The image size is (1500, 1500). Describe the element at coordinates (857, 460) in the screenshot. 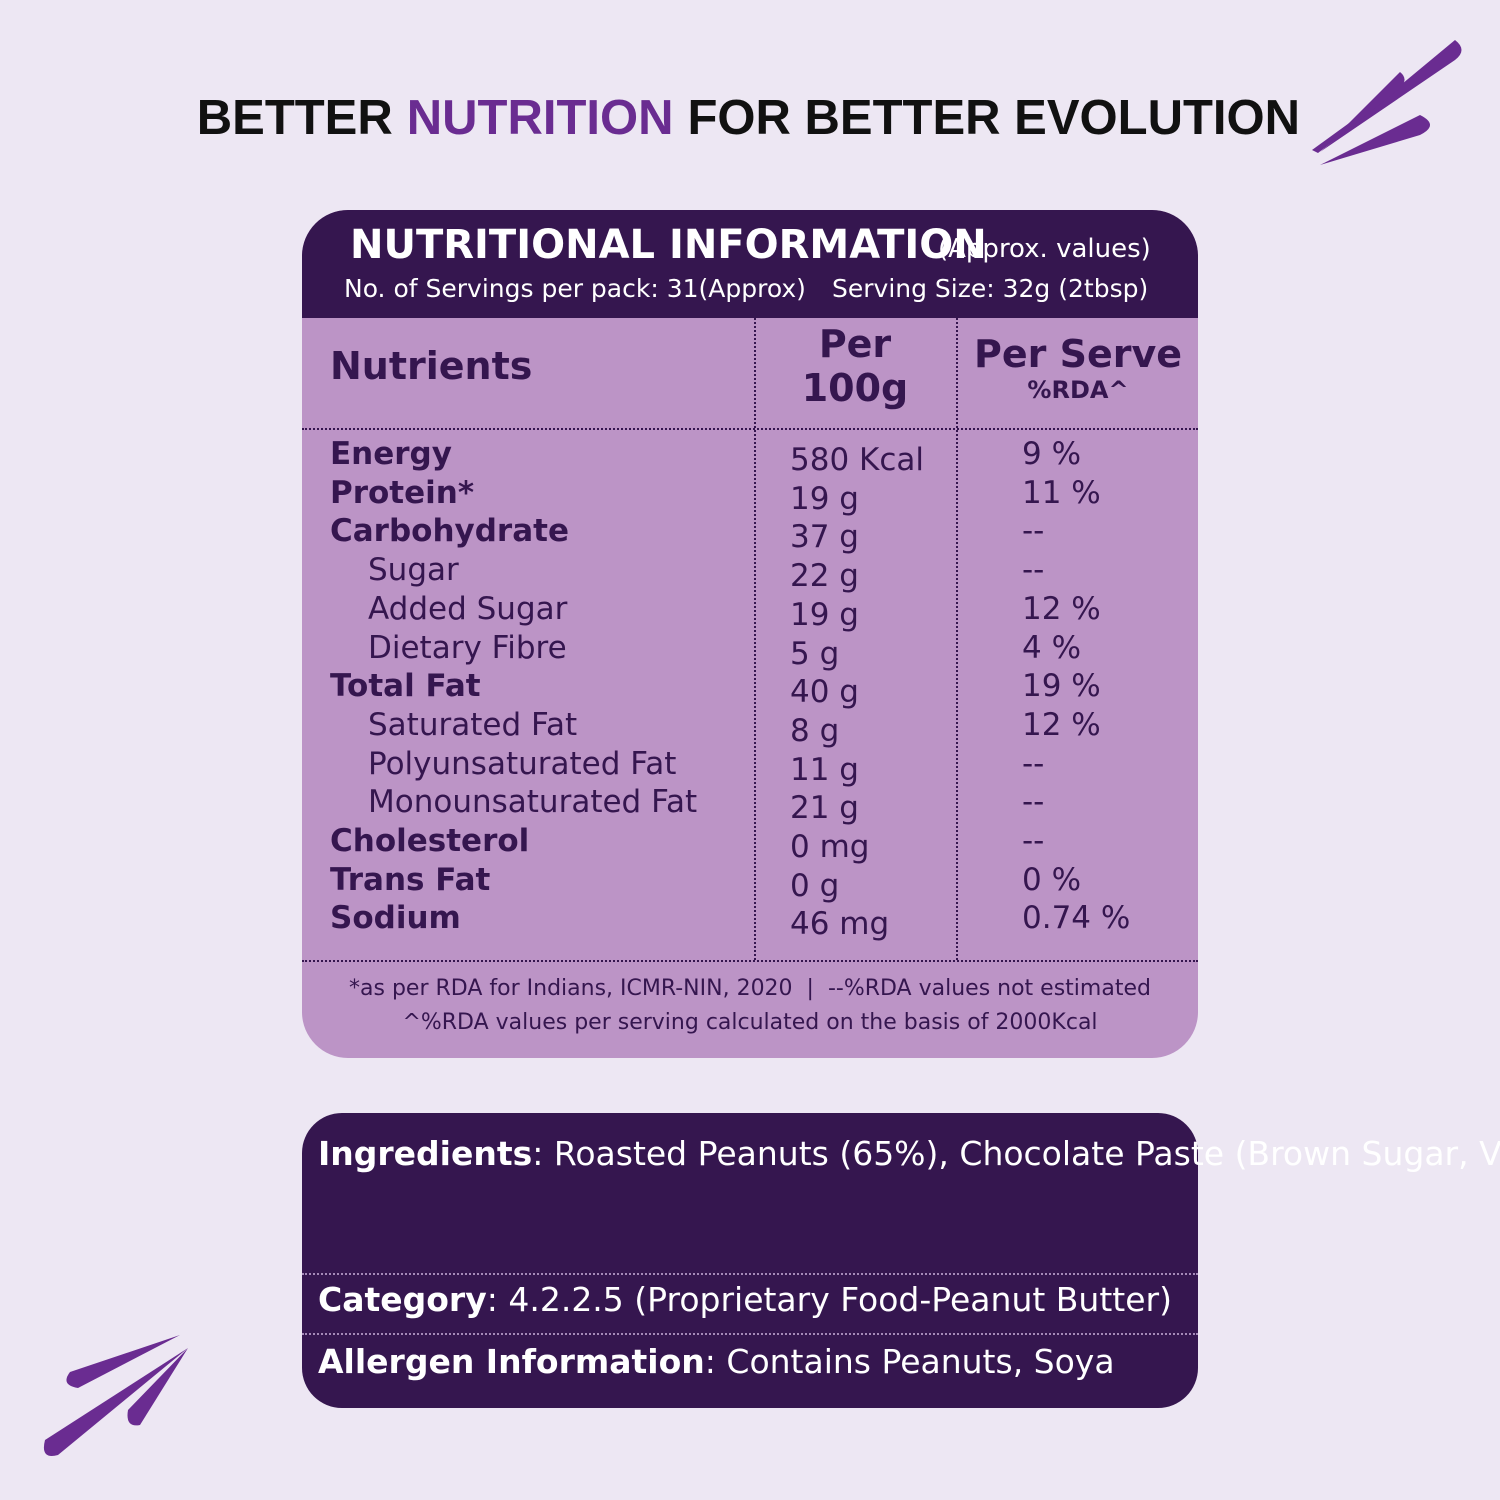

I see `per-100g: 580 Kcal` at that location.